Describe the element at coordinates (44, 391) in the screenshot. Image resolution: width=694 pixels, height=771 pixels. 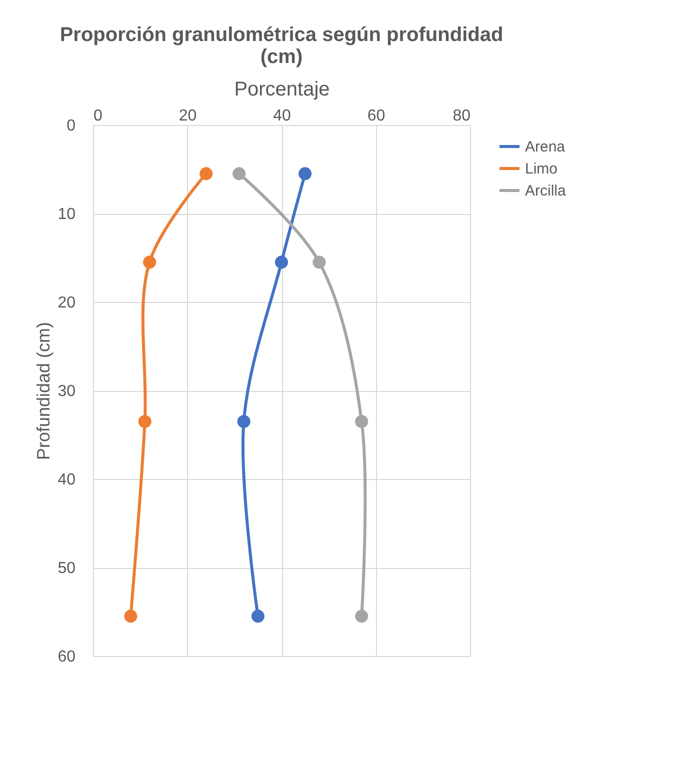
I see `y-axis-title: Profundidad (cm)` at that location.